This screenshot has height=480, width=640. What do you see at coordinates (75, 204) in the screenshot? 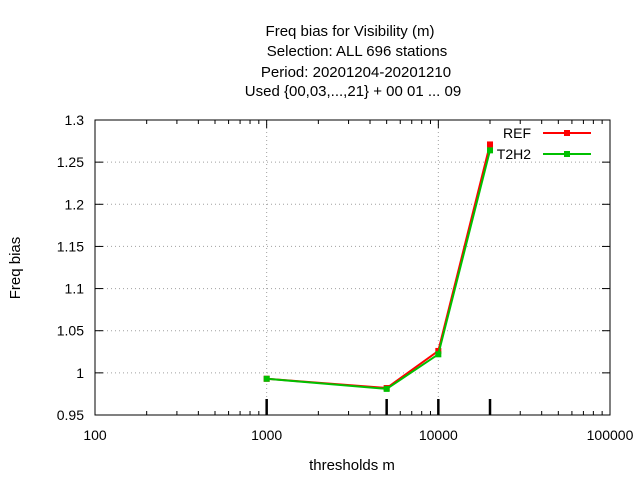
I see `y-tick-label: 1.2` at bounding box center [75, 204].